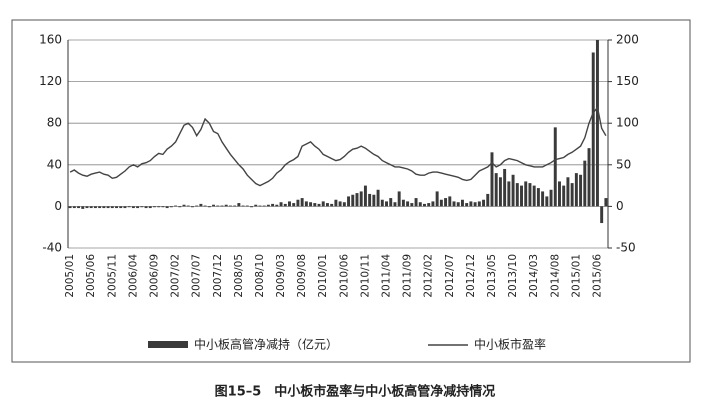  What do you see at coordinates (50, 40) in the screenshot?
I see `y-tick-label: 160` at bounding box center [50, 40].